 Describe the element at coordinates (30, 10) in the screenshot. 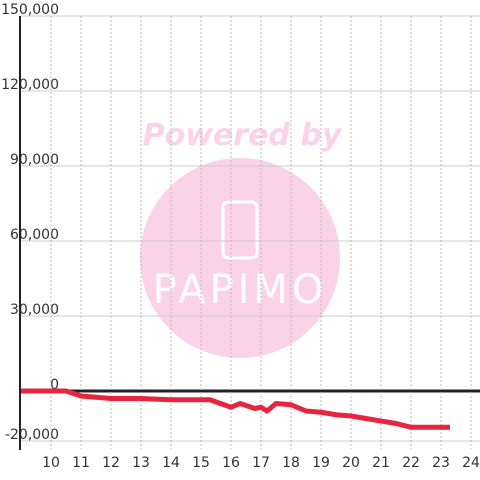

I see `y-tick-label: 150,000` at that location.